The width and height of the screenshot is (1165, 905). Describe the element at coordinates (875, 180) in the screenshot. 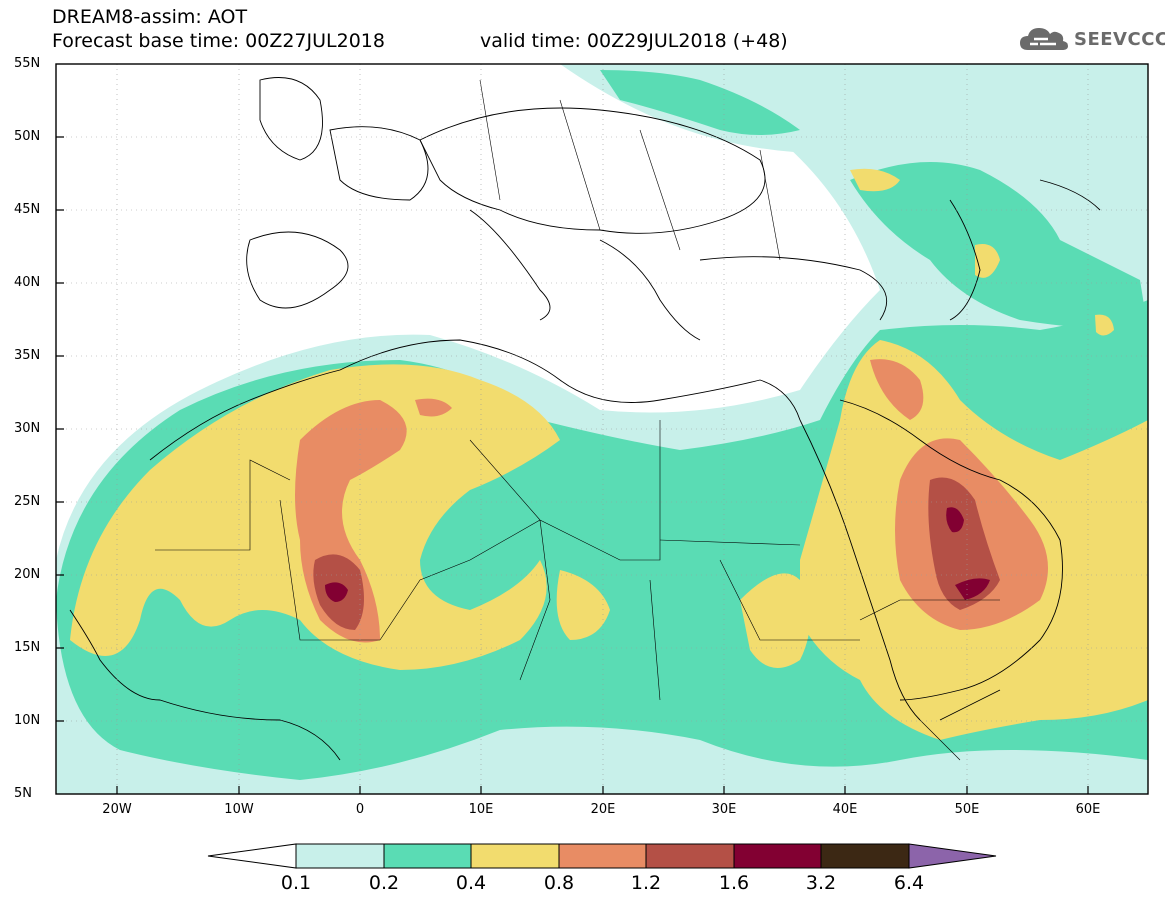

I see `aot-contour-0.4-patch-ne` at that location.